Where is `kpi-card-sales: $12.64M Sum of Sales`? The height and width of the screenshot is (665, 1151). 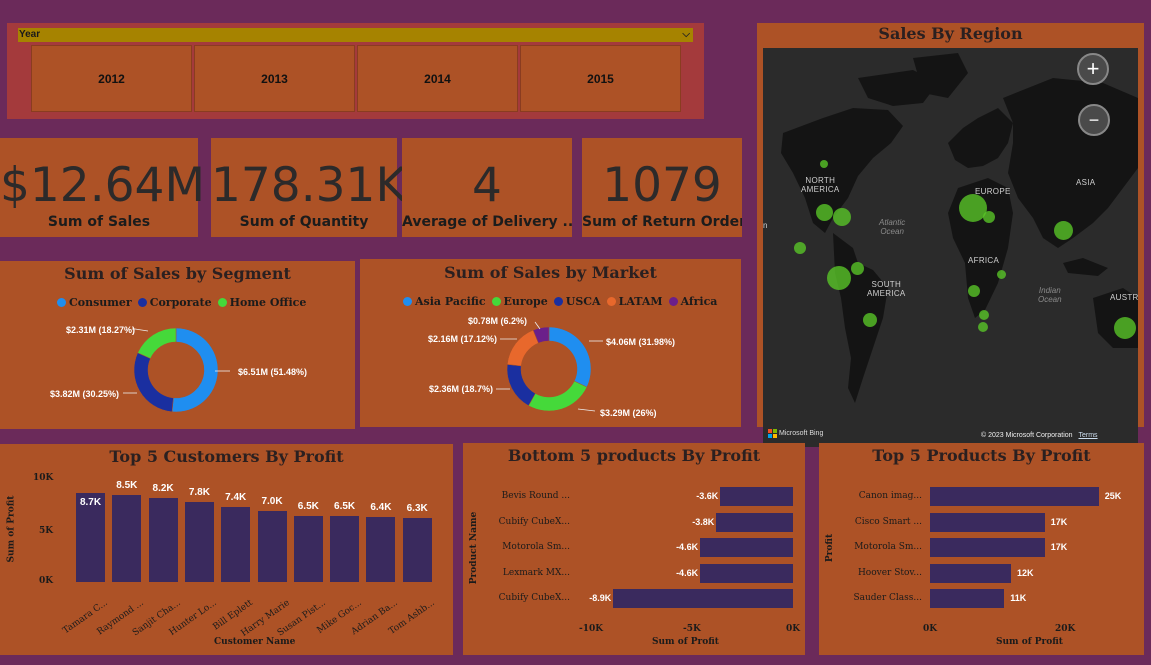 kpi-card-sales: $12.64M Sum of Sales is located at coordinates (102, 187).